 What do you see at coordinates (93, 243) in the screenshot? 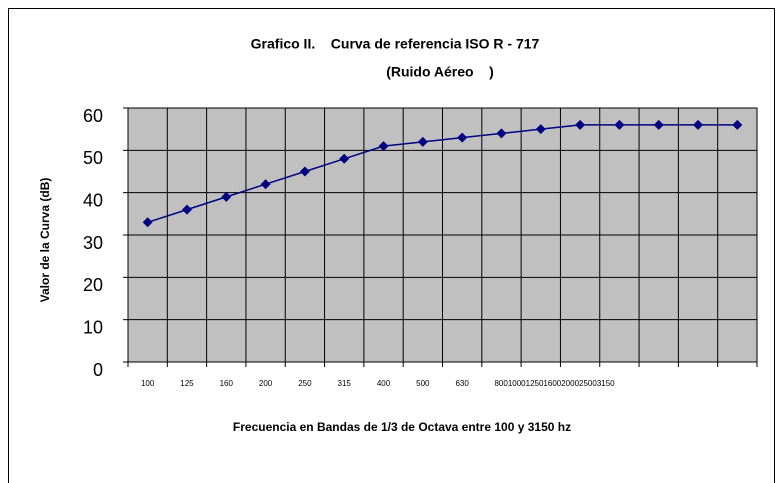
I see `y-tick-label: 30` at bounding box center [93, 243].